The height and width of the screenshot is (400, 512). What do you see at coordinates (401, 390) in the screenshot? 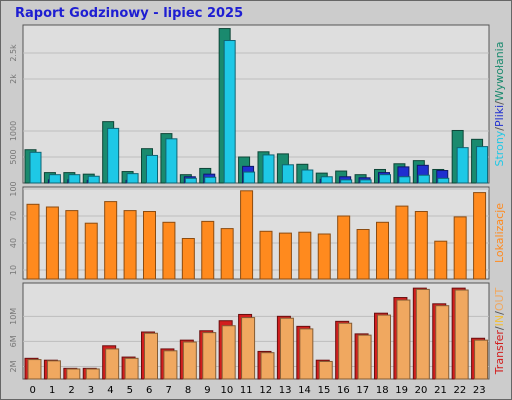
I see `x-tick-label: 19` at bounding box center [401, 390].